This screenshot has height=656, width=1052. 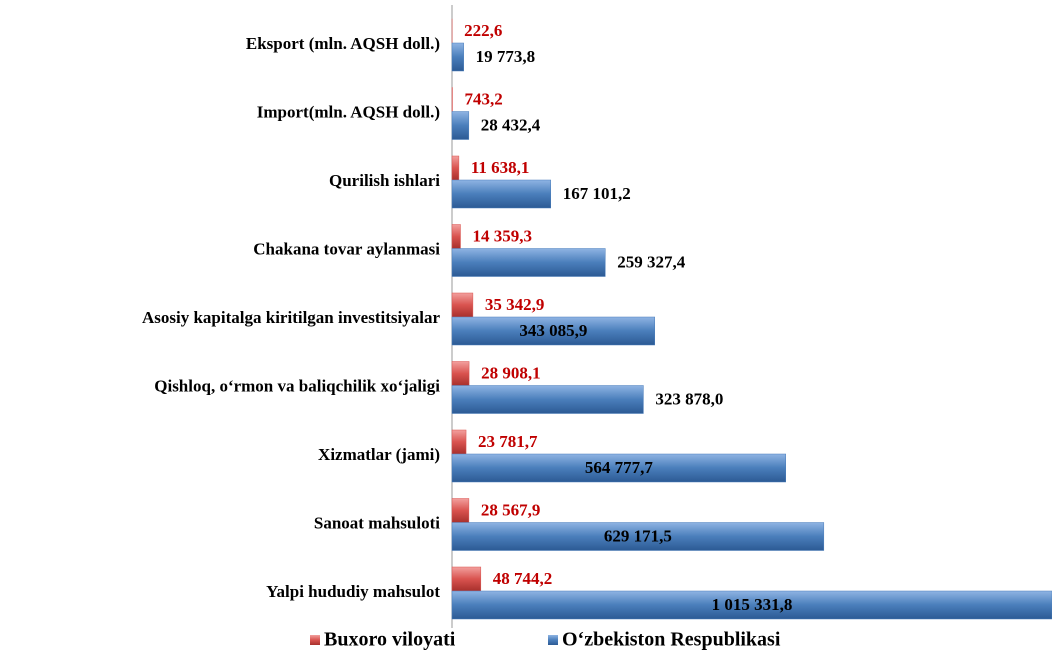 What do you see at coordinates (651, 261) in the screenshot?
I see `value-label: 259 327,4` at bounding box center [651, 261].